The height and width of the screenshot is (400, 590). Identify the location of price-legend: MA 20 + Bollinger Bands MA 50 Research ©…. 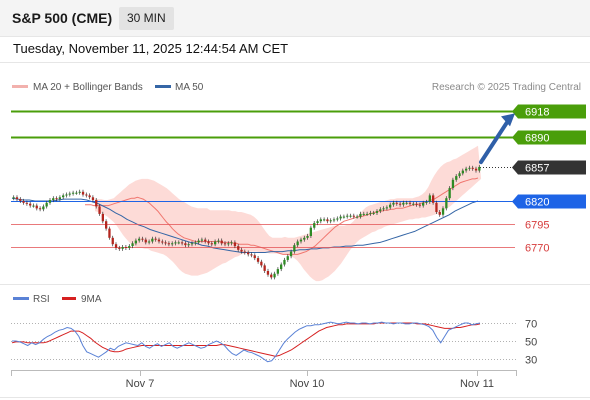
(296, 87).